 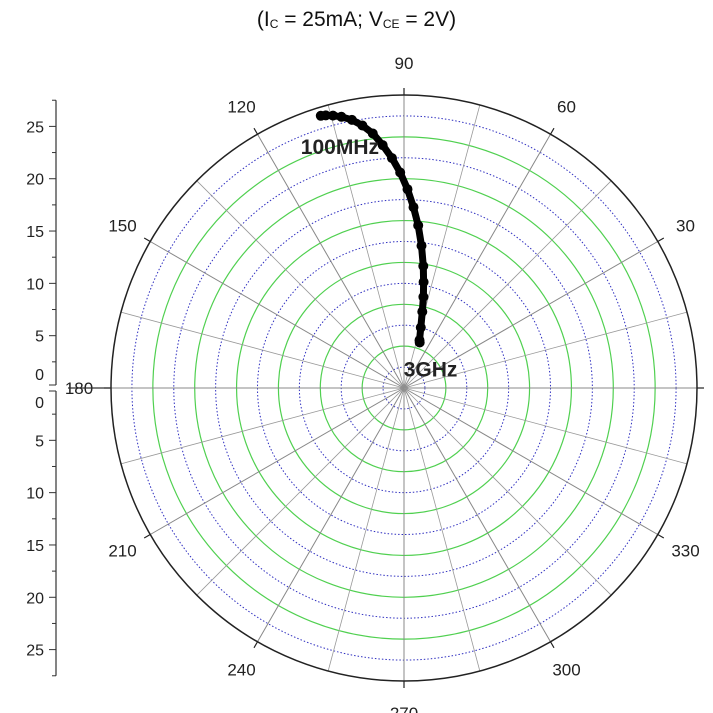 I want to click on annotation-label: 3GHz, so click(x=431, y=370).